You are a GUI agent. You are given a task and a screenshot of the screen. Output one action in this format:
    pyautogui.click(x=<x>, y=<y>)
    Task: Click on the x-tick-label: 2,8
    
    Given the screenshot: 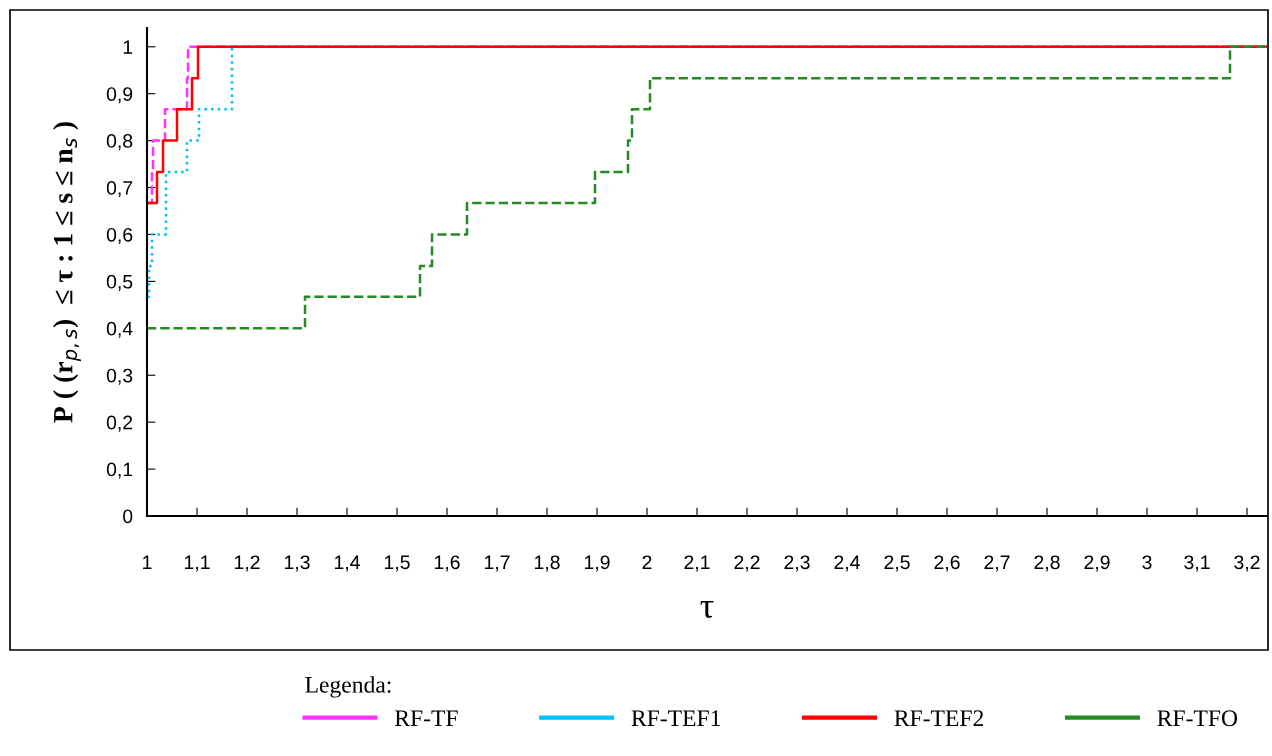 What is the action you would take?
    pyautogui.click(x=1047, y=563)
    